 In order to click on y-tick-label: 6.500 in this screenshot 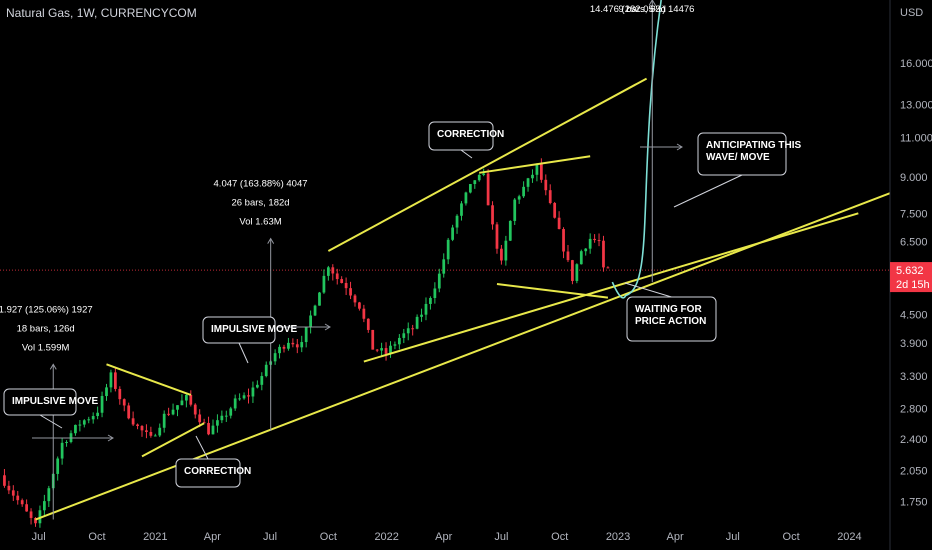, I will do `click(914, 243)`.